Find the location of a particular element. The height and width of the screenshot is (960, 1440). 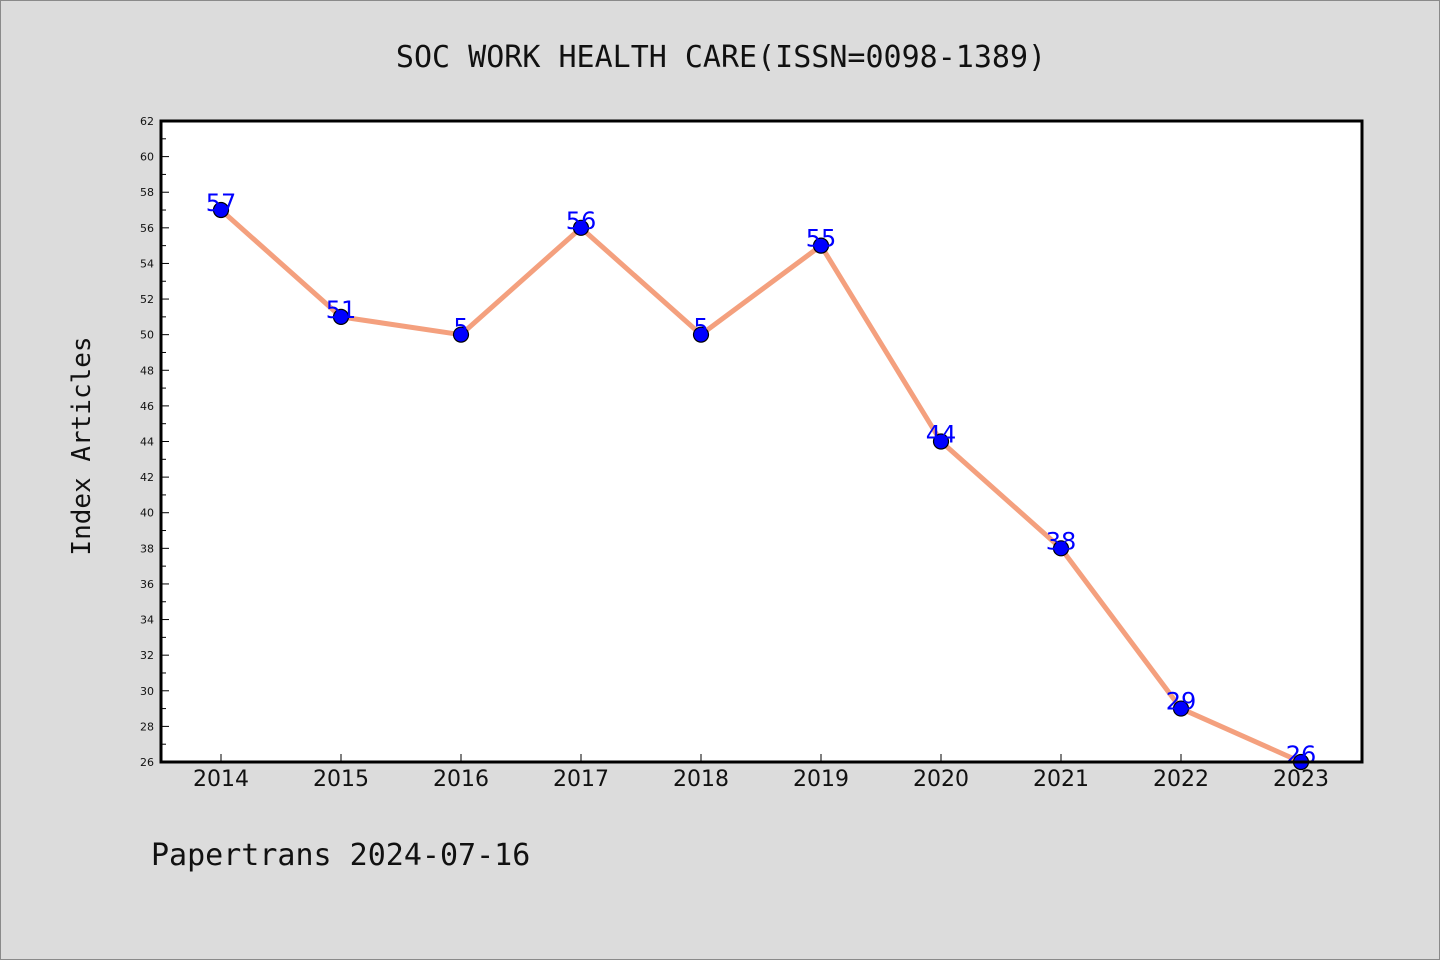

x-tick-label: 2017 is located at coordinates (581, 779).